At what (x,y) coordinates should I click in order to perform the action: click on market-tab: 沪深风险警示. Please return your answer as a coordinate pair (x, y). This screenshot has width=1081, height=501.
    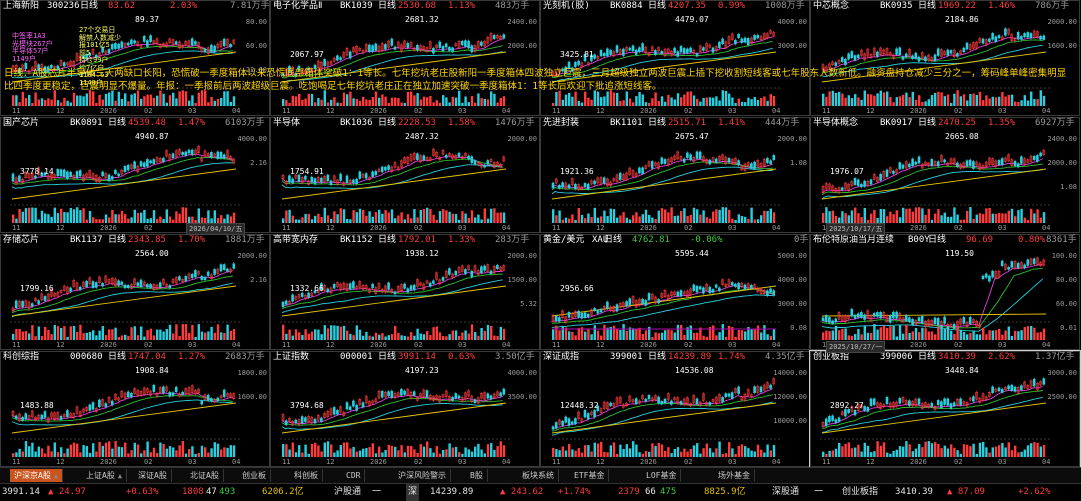
    Looking at the image, I should click on (422, 475).